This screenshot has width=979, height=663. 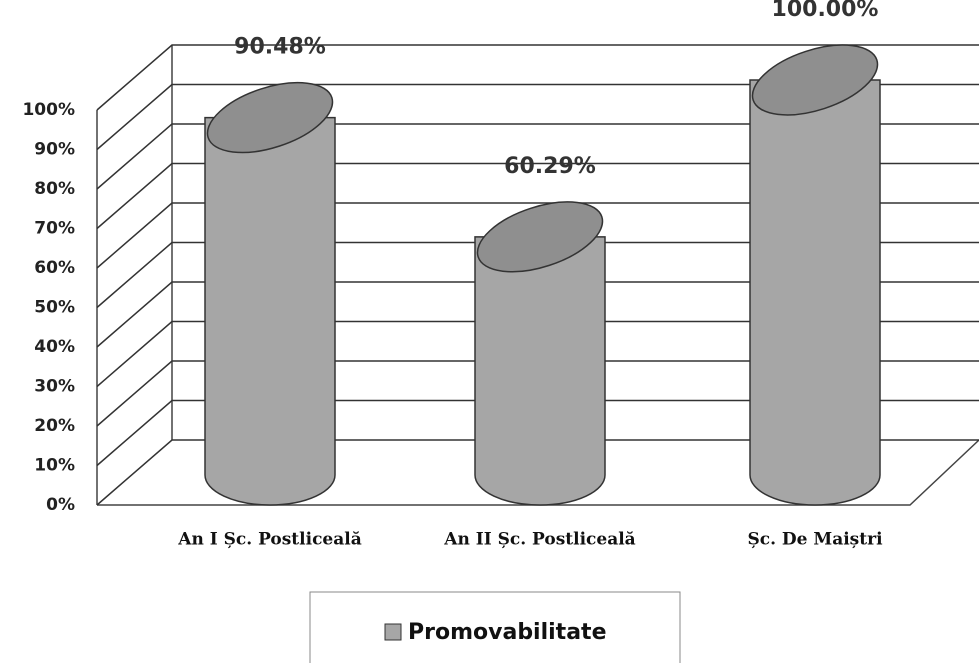 I want to click on value-label: 100.00%, so click(x=825, y=11).